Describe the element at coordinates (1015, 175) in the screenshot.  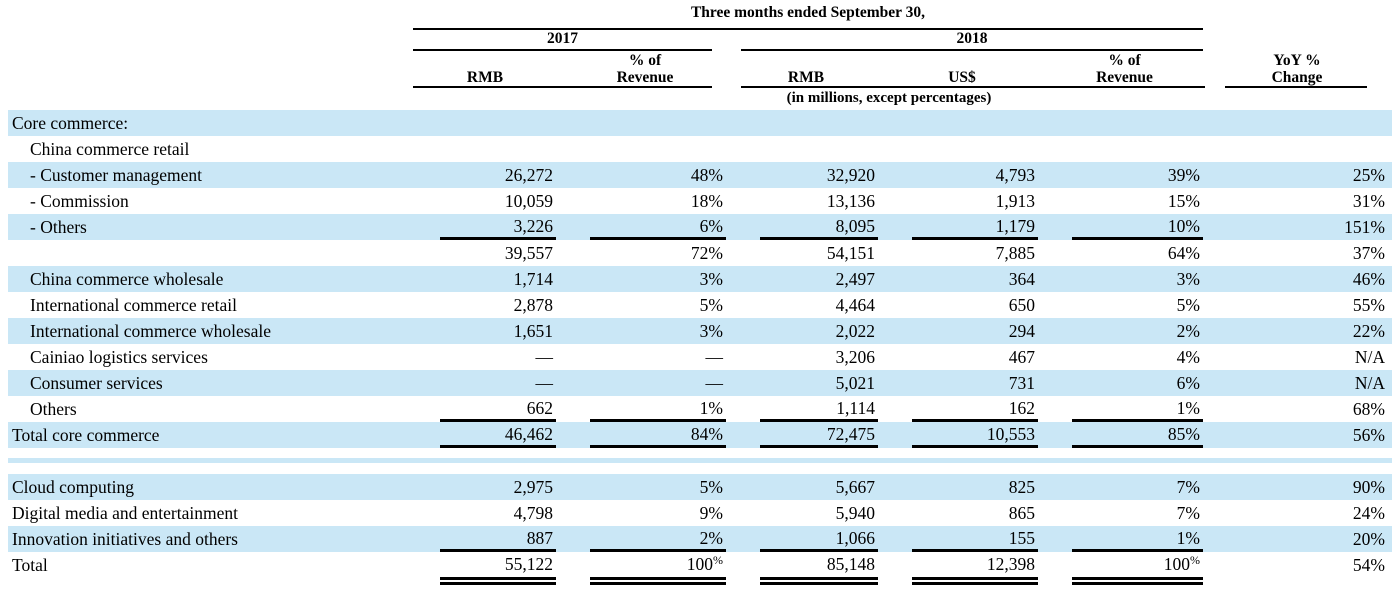
I see `cell-2018-usd: 4,793` at that location.